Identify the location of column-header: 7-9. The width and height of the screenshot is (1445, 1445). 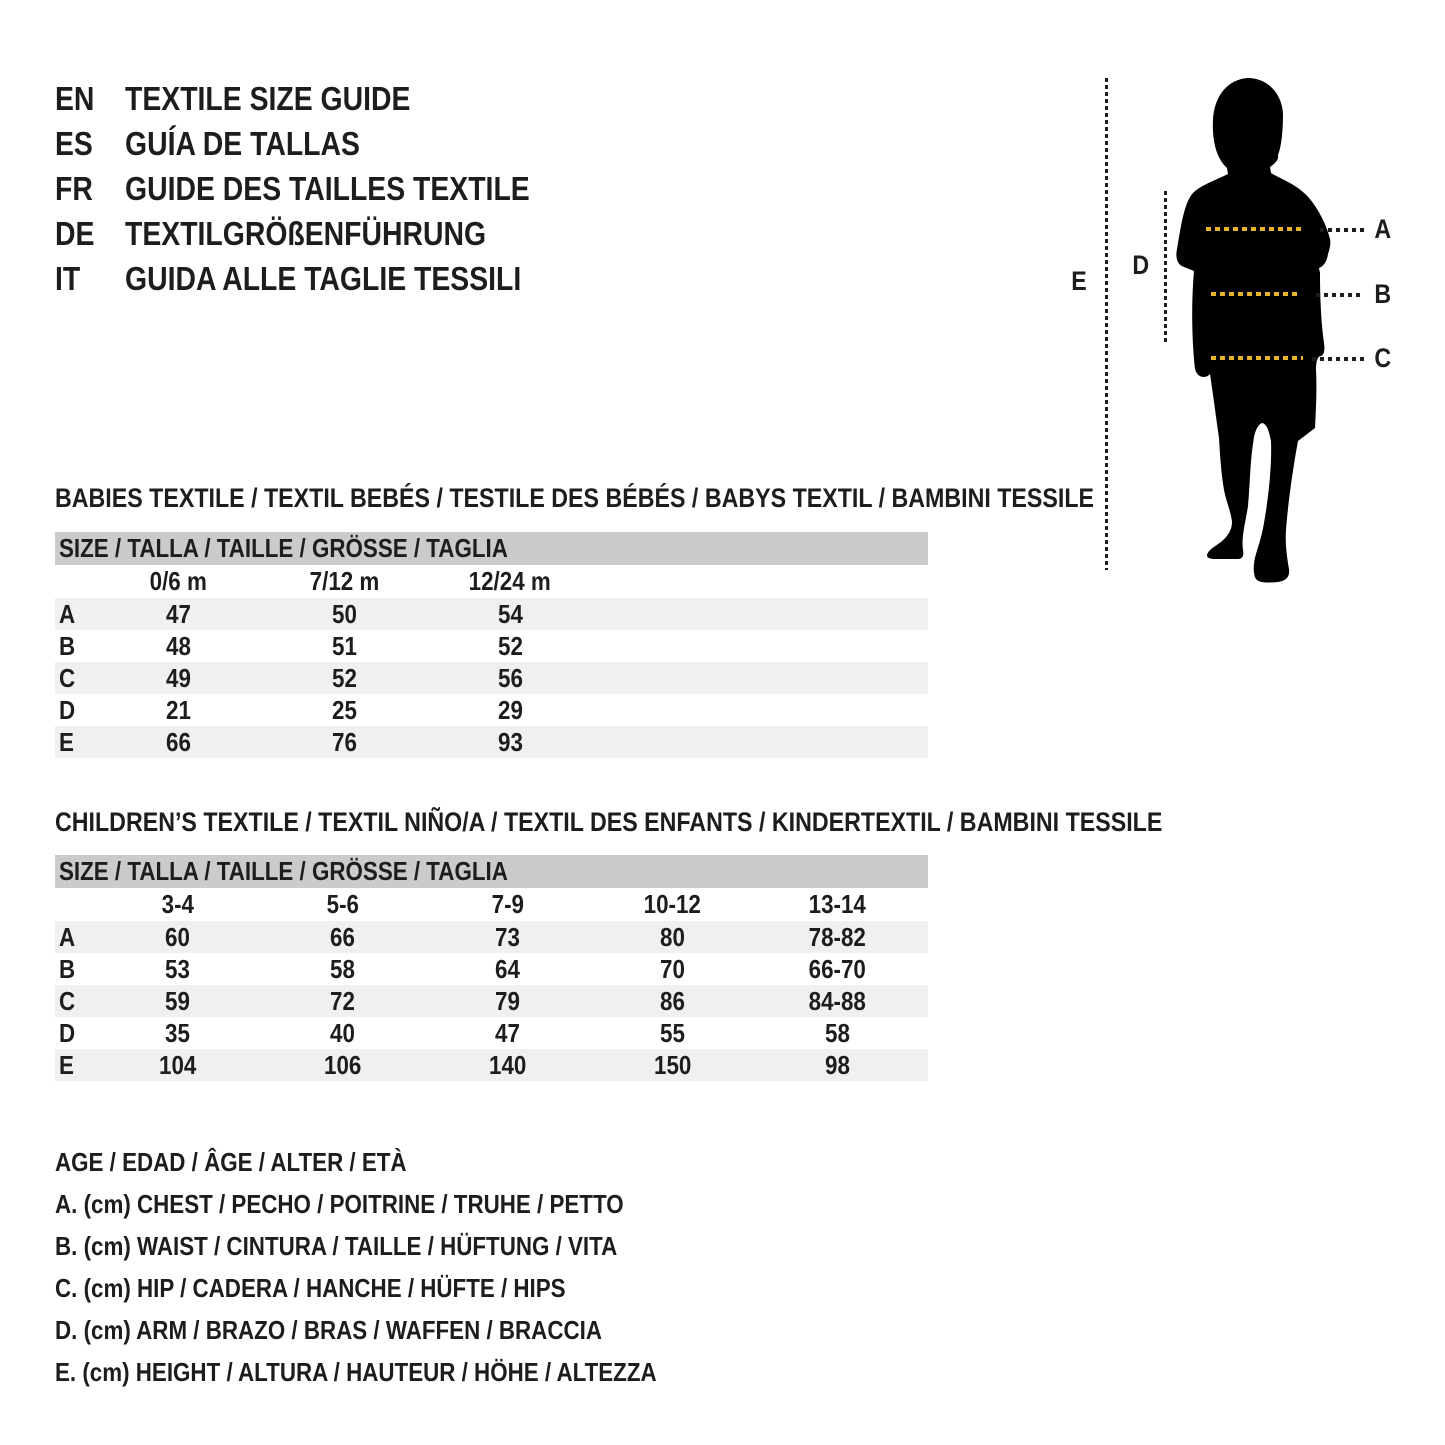
(507, 904).